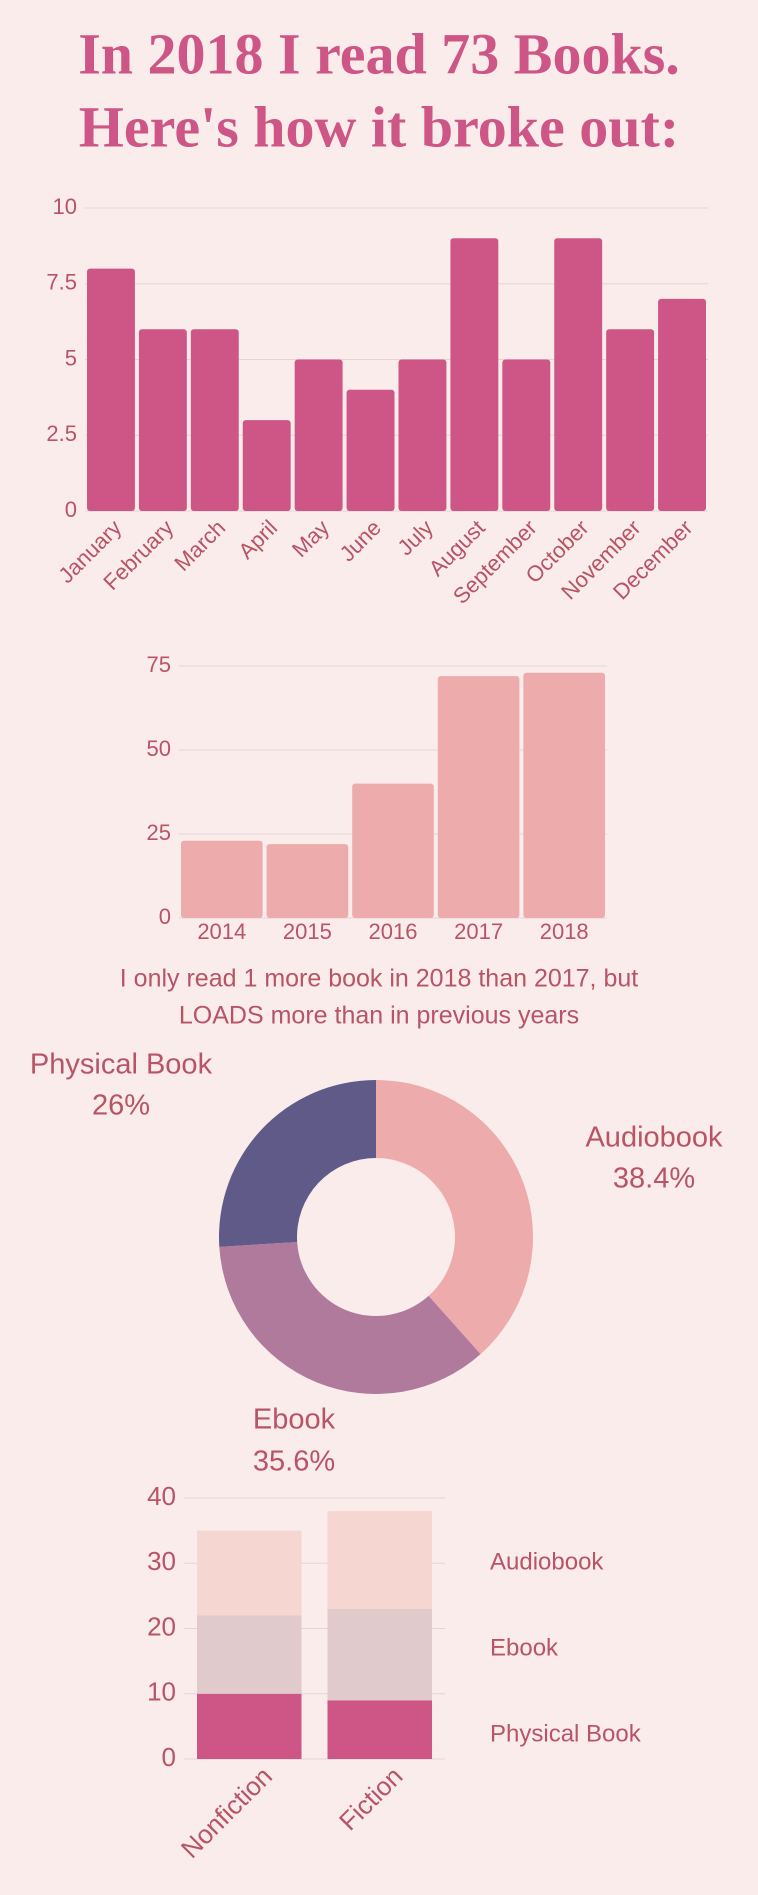 The image size is (758, 1895). I want to click on title-line: Here's how it broke out:, so click(379, 126).